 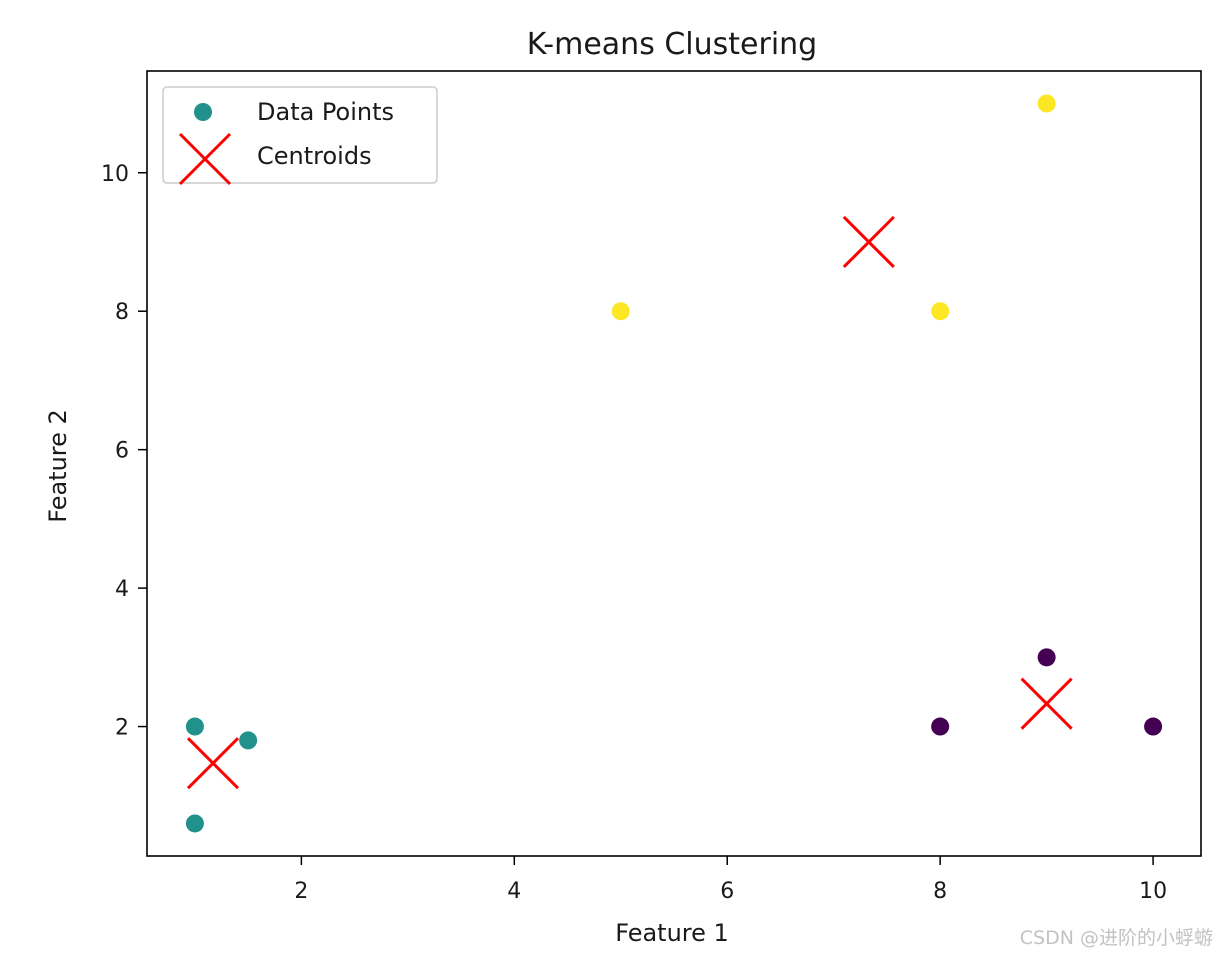 I want to click on legend-data-points-marker, so click(x=203, y=112).